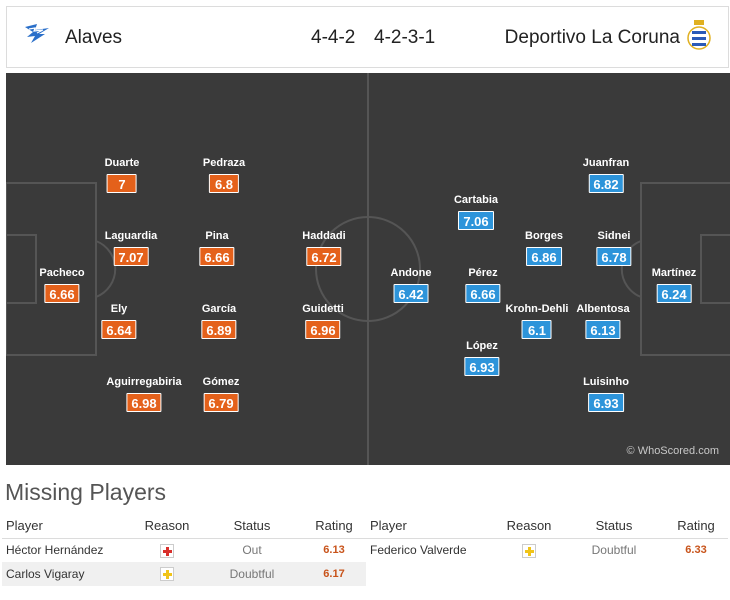 Image resolution: width=730 pixels, height=600 pixels. What do you see at coordinates (696, 550) in the screenshot?
I see `missing-player-rating: 6.33` at bounding box center [696, 550].